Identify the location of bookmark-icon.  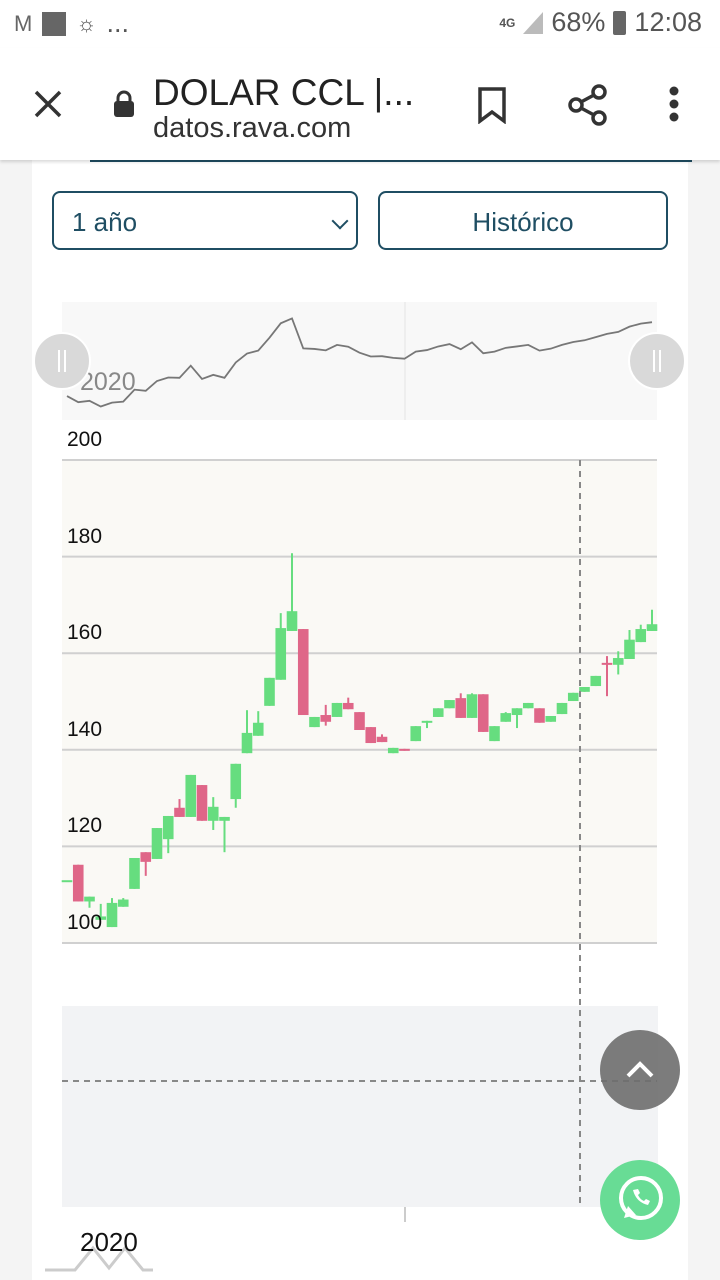
(492, 105).